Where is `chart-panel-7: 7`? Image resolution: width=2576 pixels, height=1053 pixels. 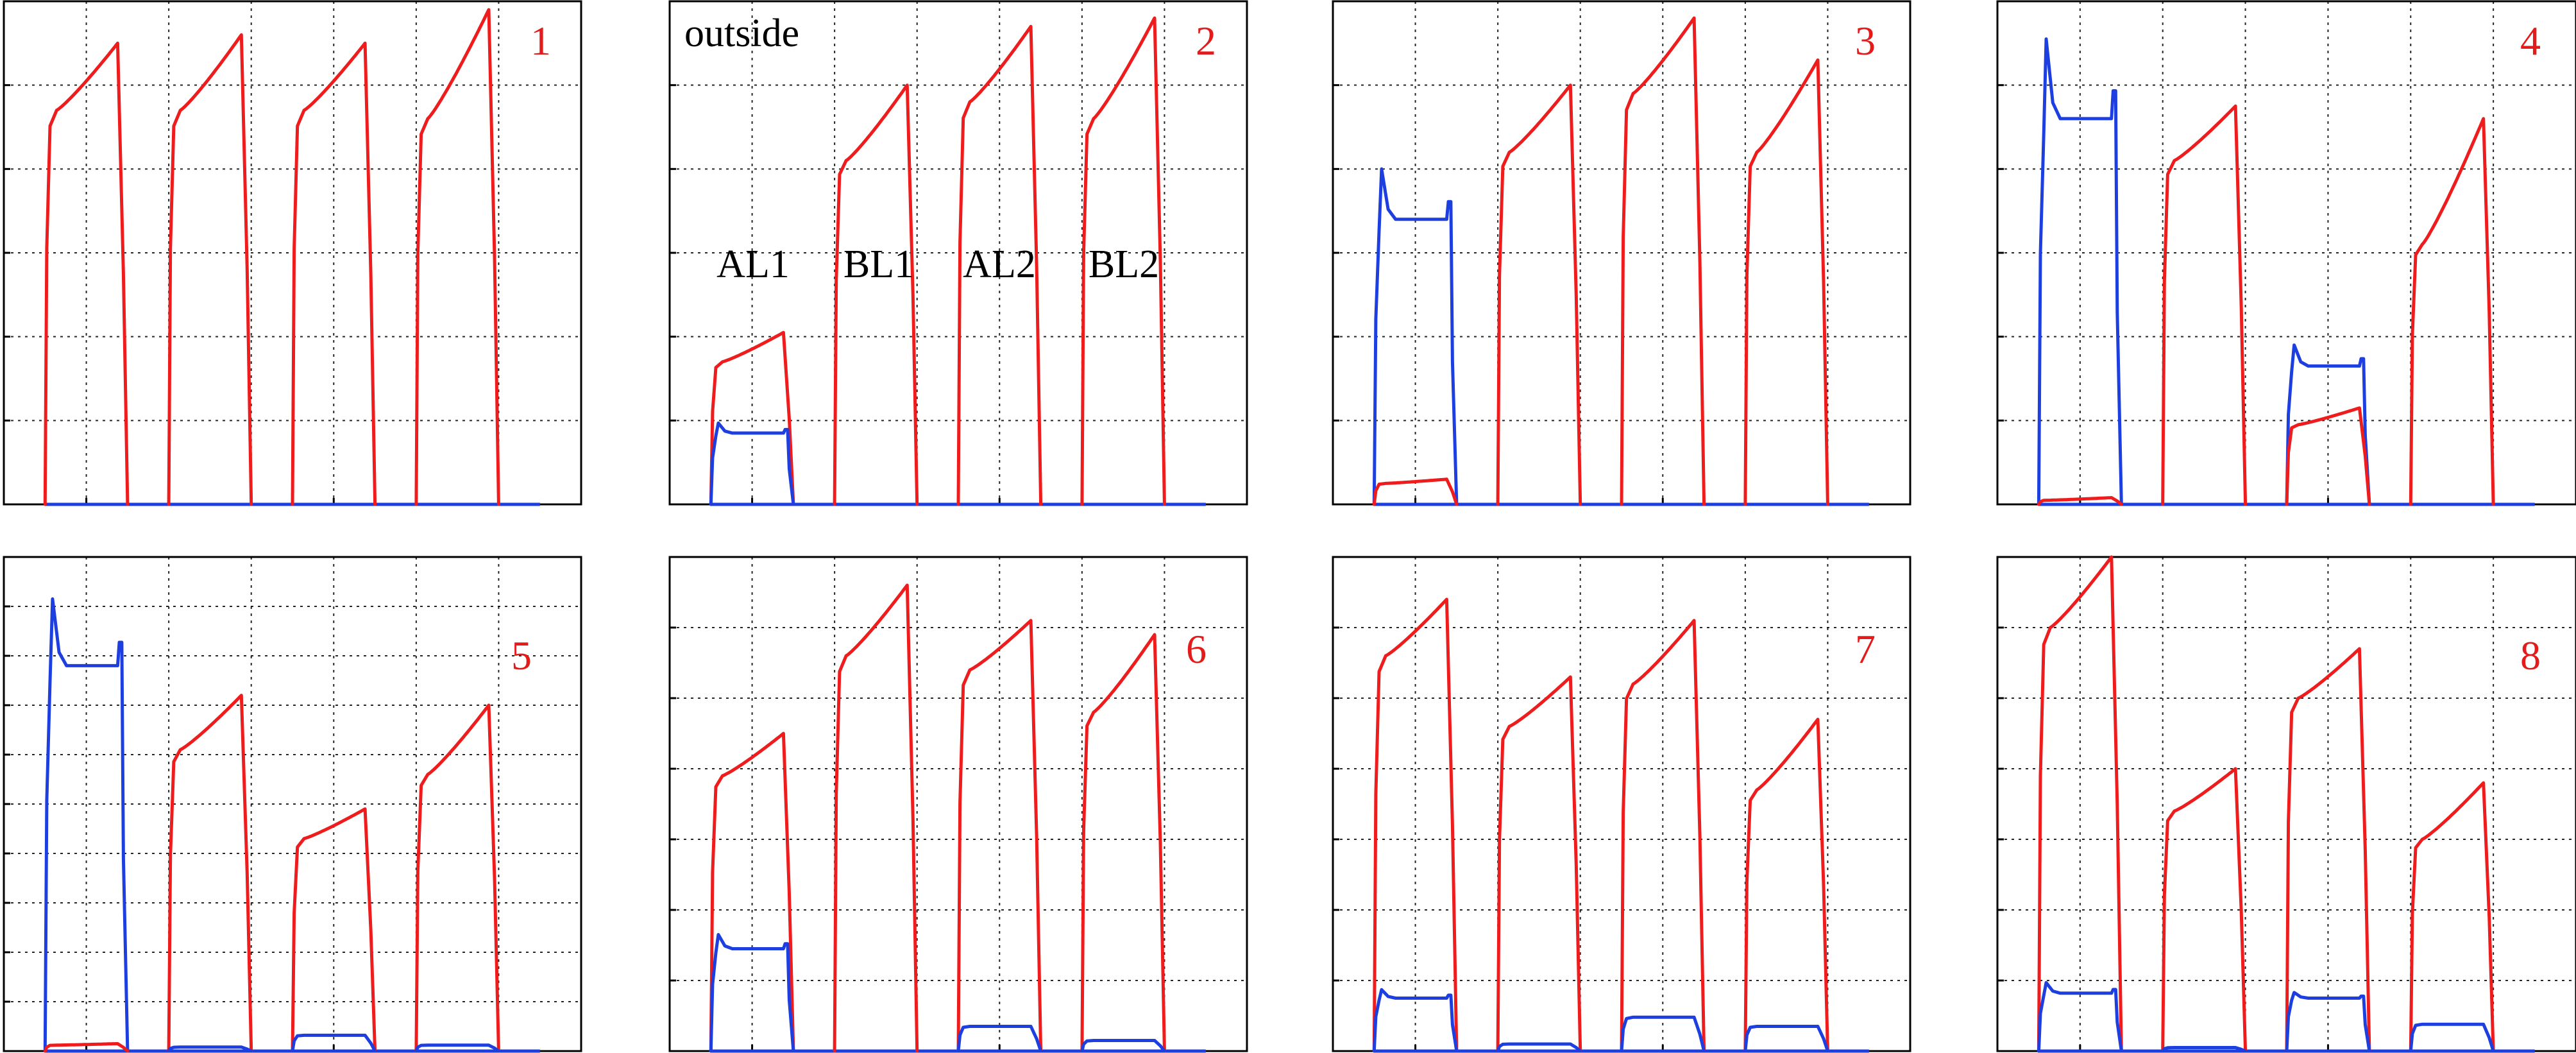
chart-panel-7: 7 is located at coordinates (1621, 804).